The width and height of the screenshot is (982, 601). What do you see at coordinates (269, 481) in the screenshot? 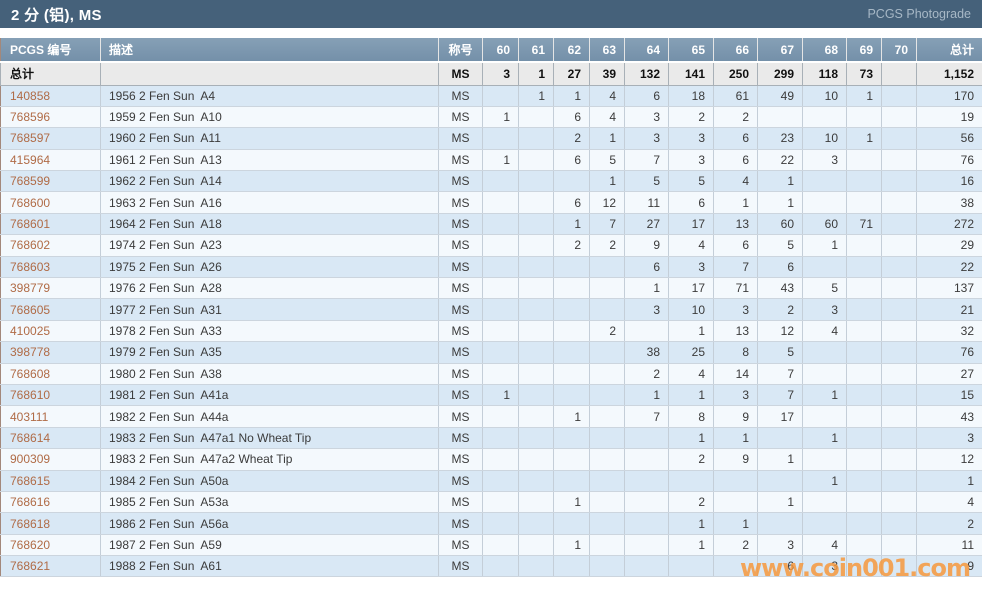
I see `coin-description: 1984 2 Fen Sun A50a` at bounding box center [269, 481].